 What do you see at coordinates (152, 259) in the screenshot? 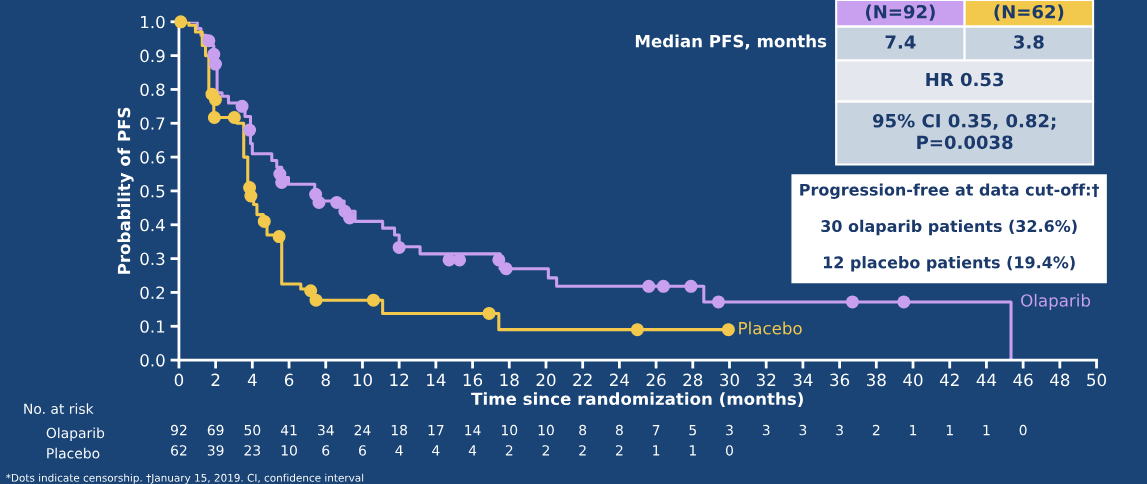
I see `y-tick-label: 0.3` at bounding box center [152, 259].